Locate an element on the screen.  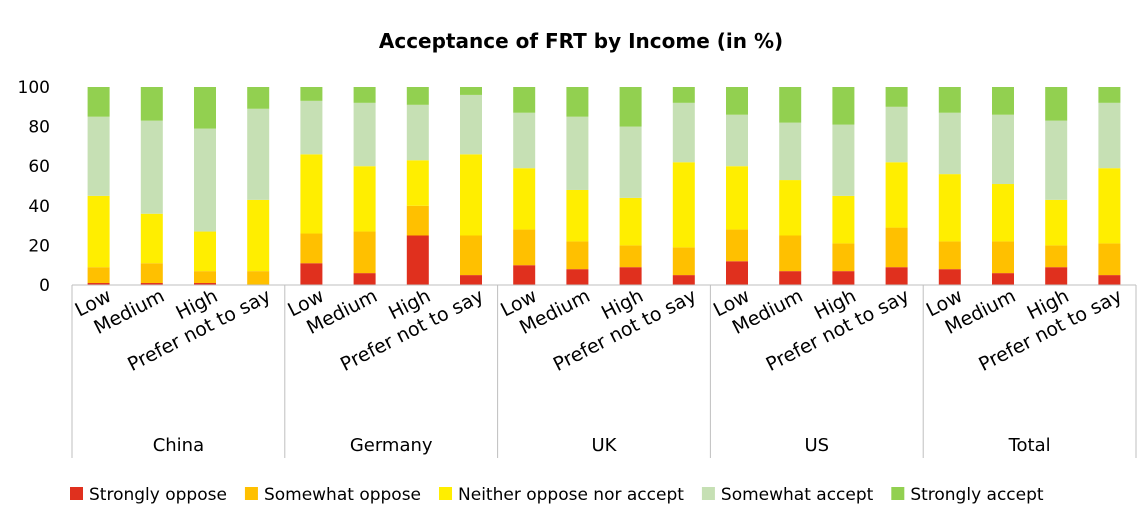
y-tick-label: 100 is located at coordinates (34, 88).